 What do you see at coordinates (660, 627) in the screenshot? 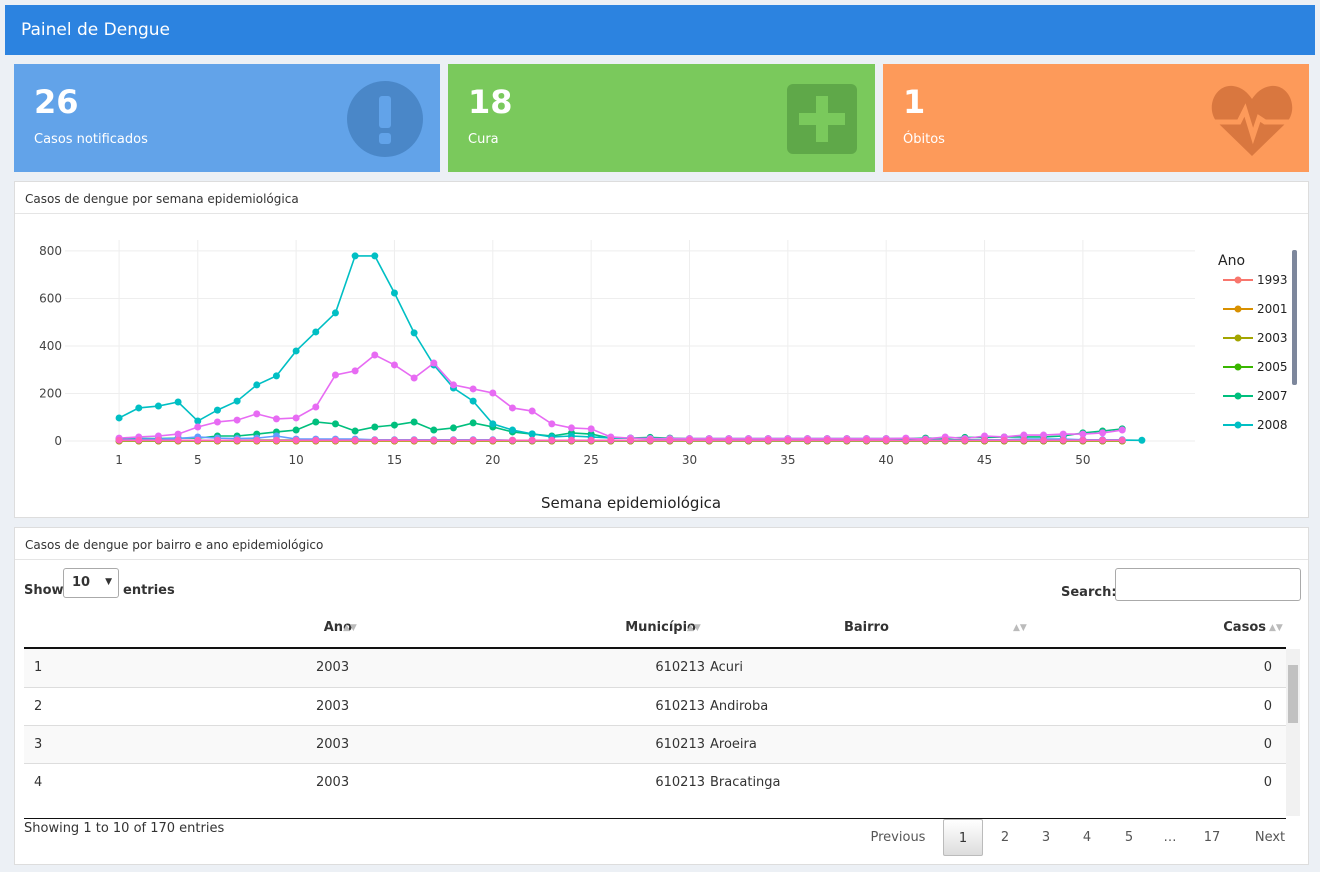
I see `column-header: Município` at bounding box center [660, 627].